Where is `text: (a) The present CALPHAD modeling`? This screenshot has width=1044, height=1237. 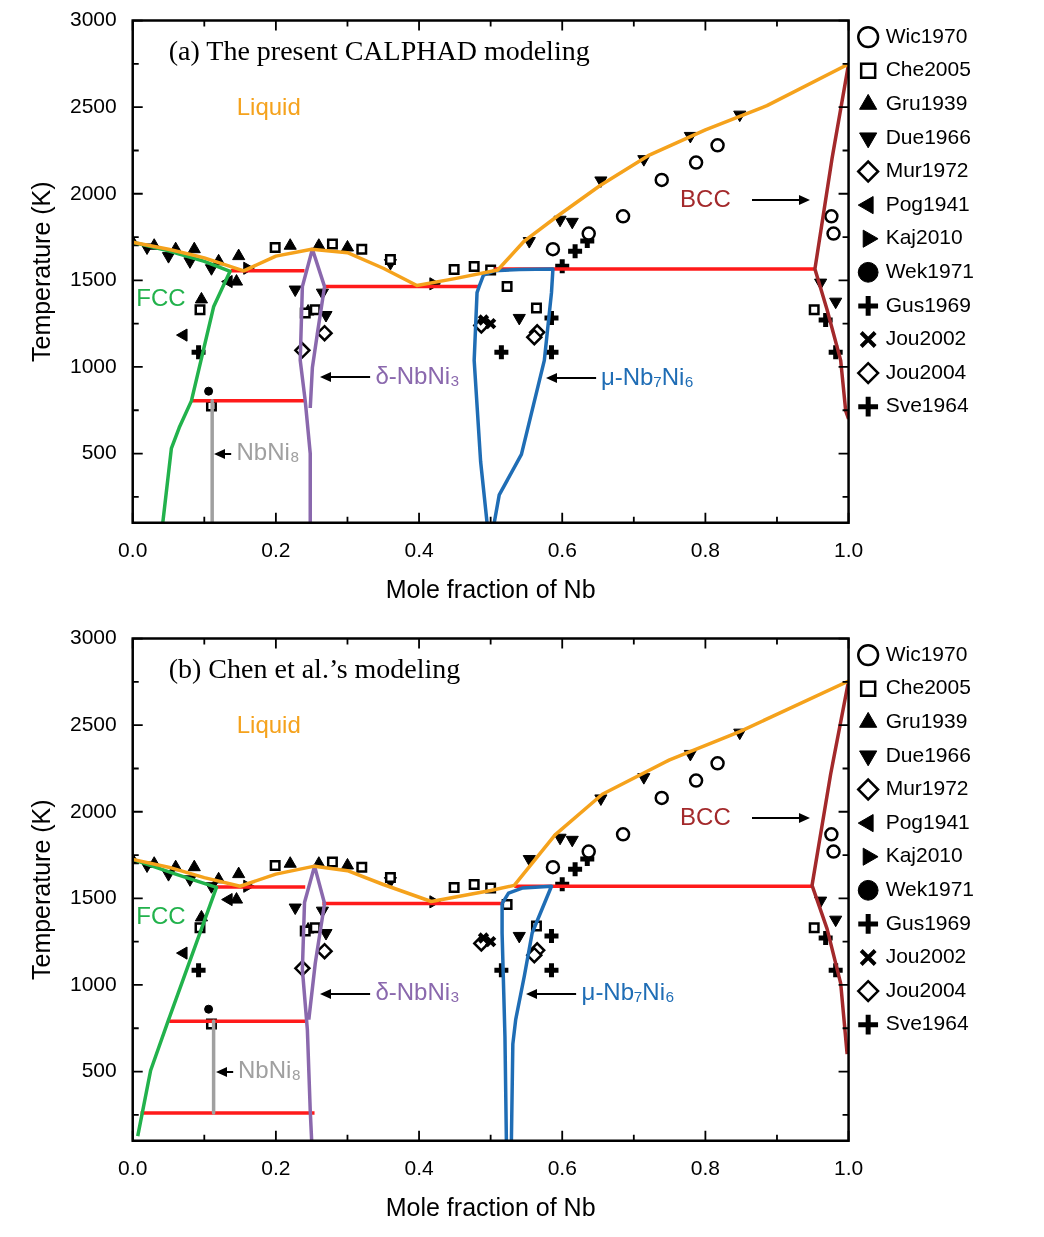
text: (a) The present CALPHAD modeling is located at coordinates (379, 50).